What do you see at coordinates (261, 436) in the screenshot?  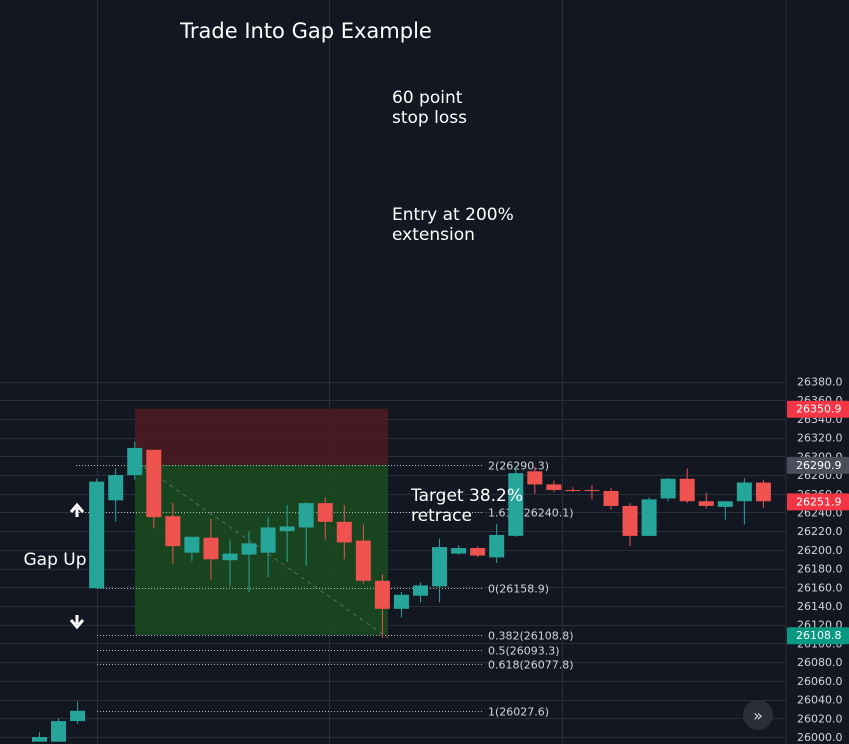 I see `stop-loss-zone` at bounding box center [261, 436].